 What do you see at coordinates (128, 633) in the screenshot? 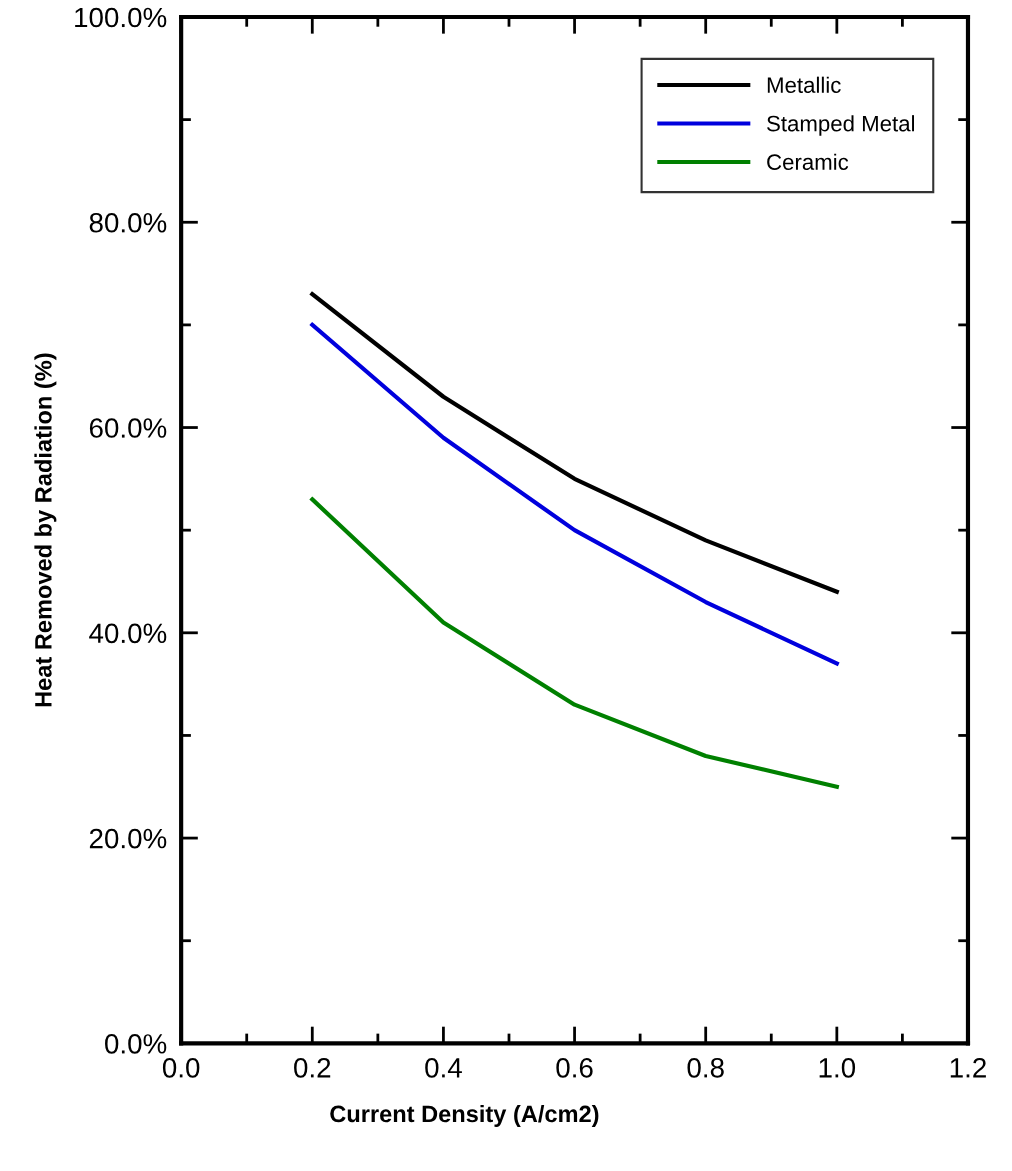
I see `y-tick-label: 40.0%` at bounding box center [128, 633].